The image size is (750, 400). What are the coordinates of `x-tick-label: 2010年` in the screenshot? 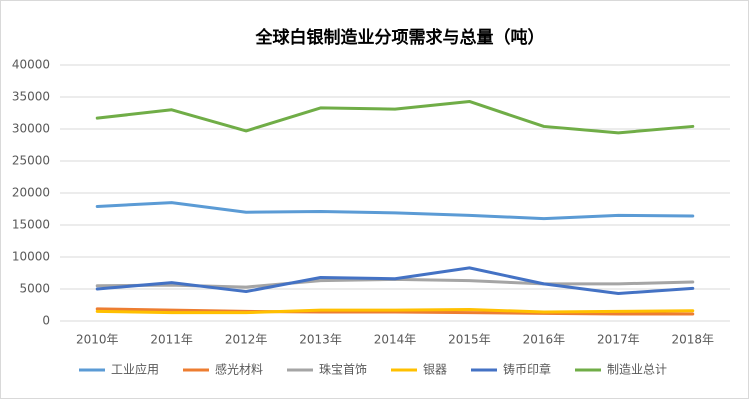 It's located at (97, 340).